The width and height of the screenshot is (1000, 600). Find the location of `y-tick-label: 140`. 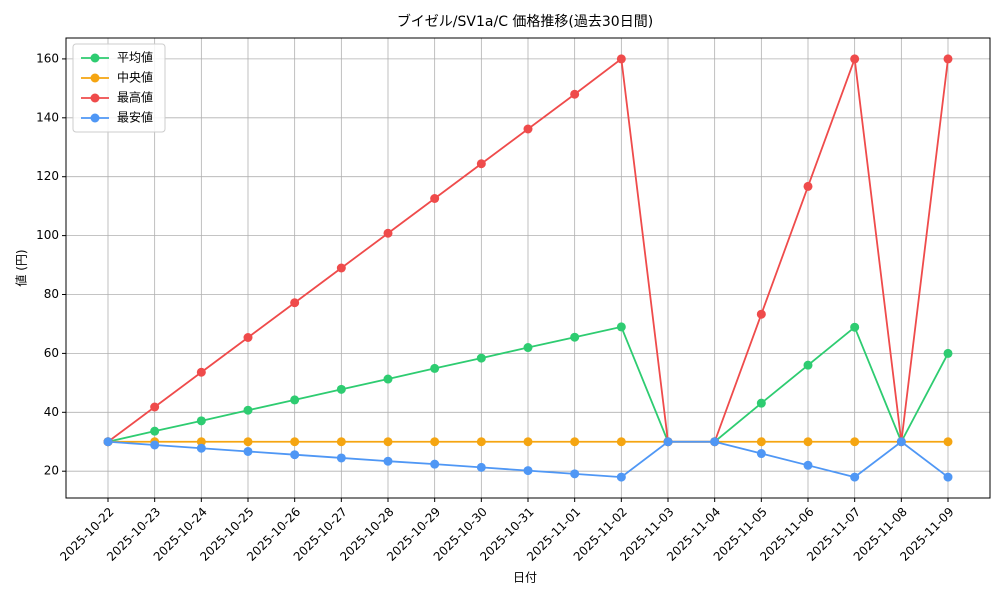

y-tick-label: 140 is located at coordinates (47, 117).